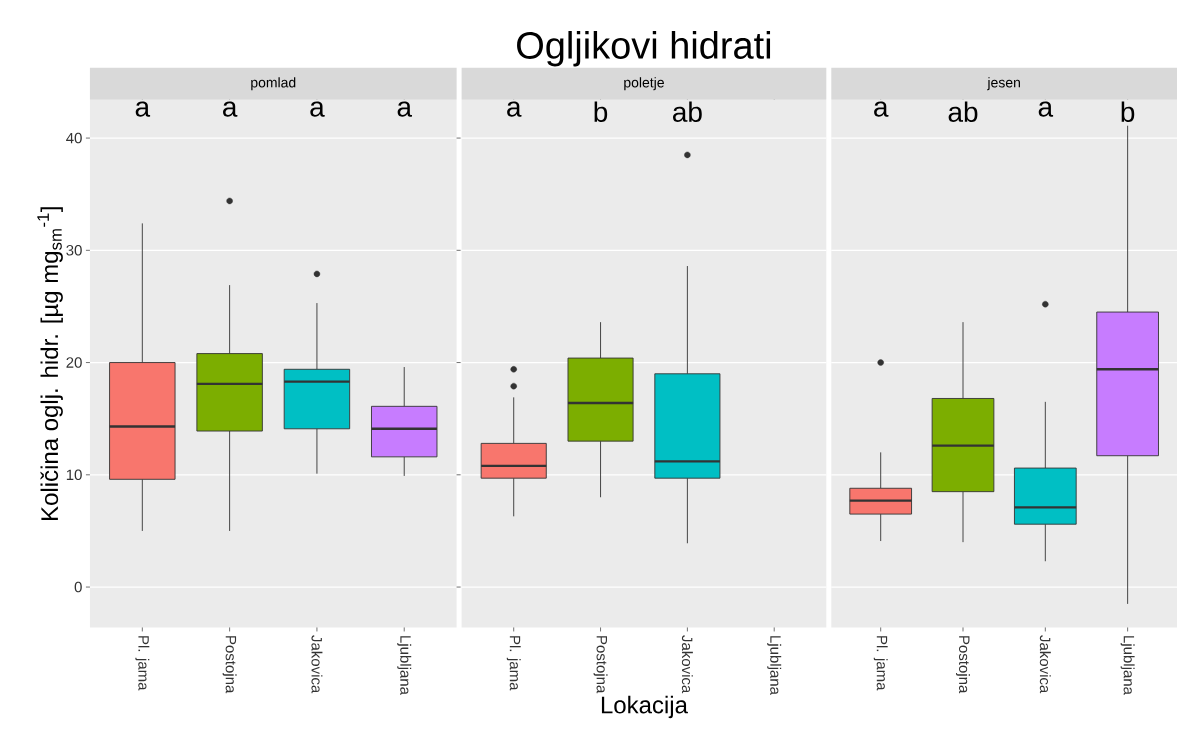  Describe the element at coordinates (50, 363) in the screenshot. I see `y-axis-title: Količina oglj. hidr. [µg mg$_{sm}$$^{-1}$]` at that location.